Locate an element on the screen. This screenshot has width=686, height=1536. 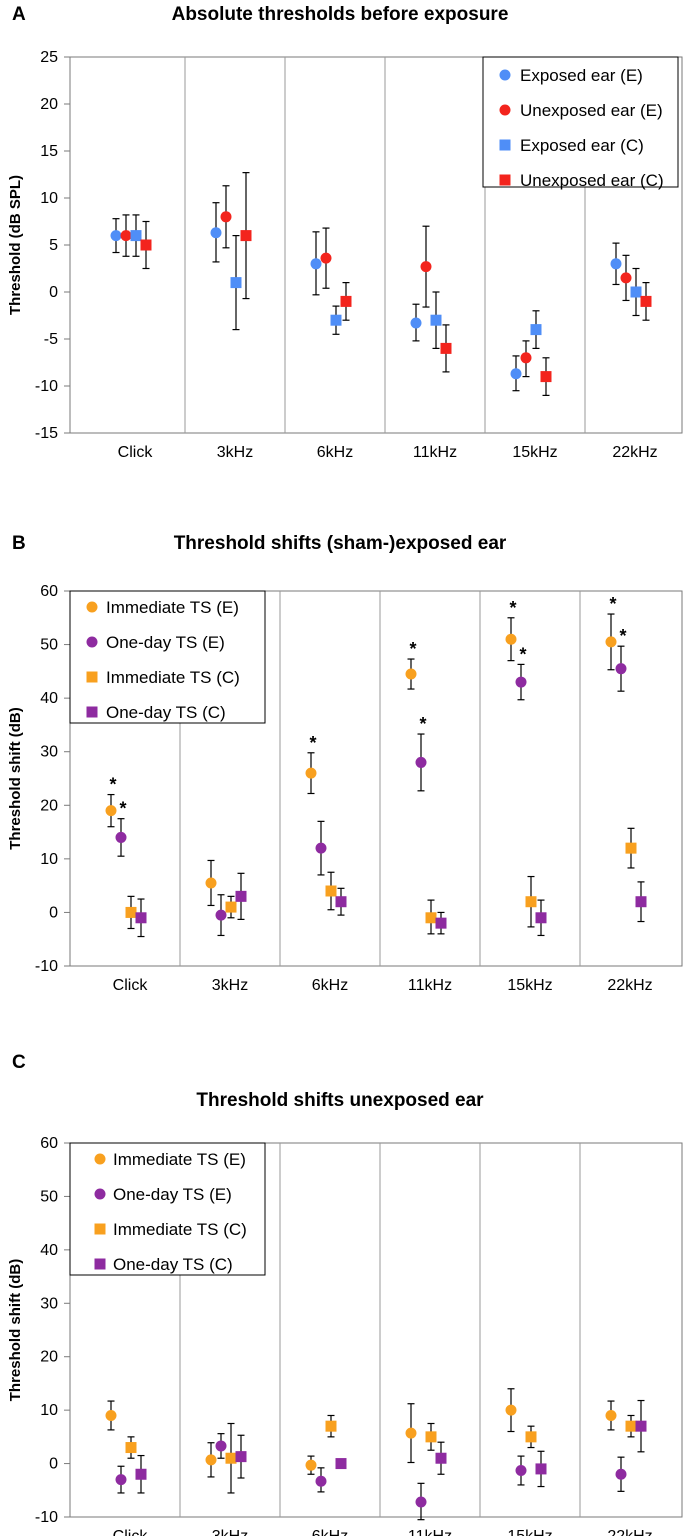
chart-title: Absolute thresholds before exposure is located at coordinates (340, 14).